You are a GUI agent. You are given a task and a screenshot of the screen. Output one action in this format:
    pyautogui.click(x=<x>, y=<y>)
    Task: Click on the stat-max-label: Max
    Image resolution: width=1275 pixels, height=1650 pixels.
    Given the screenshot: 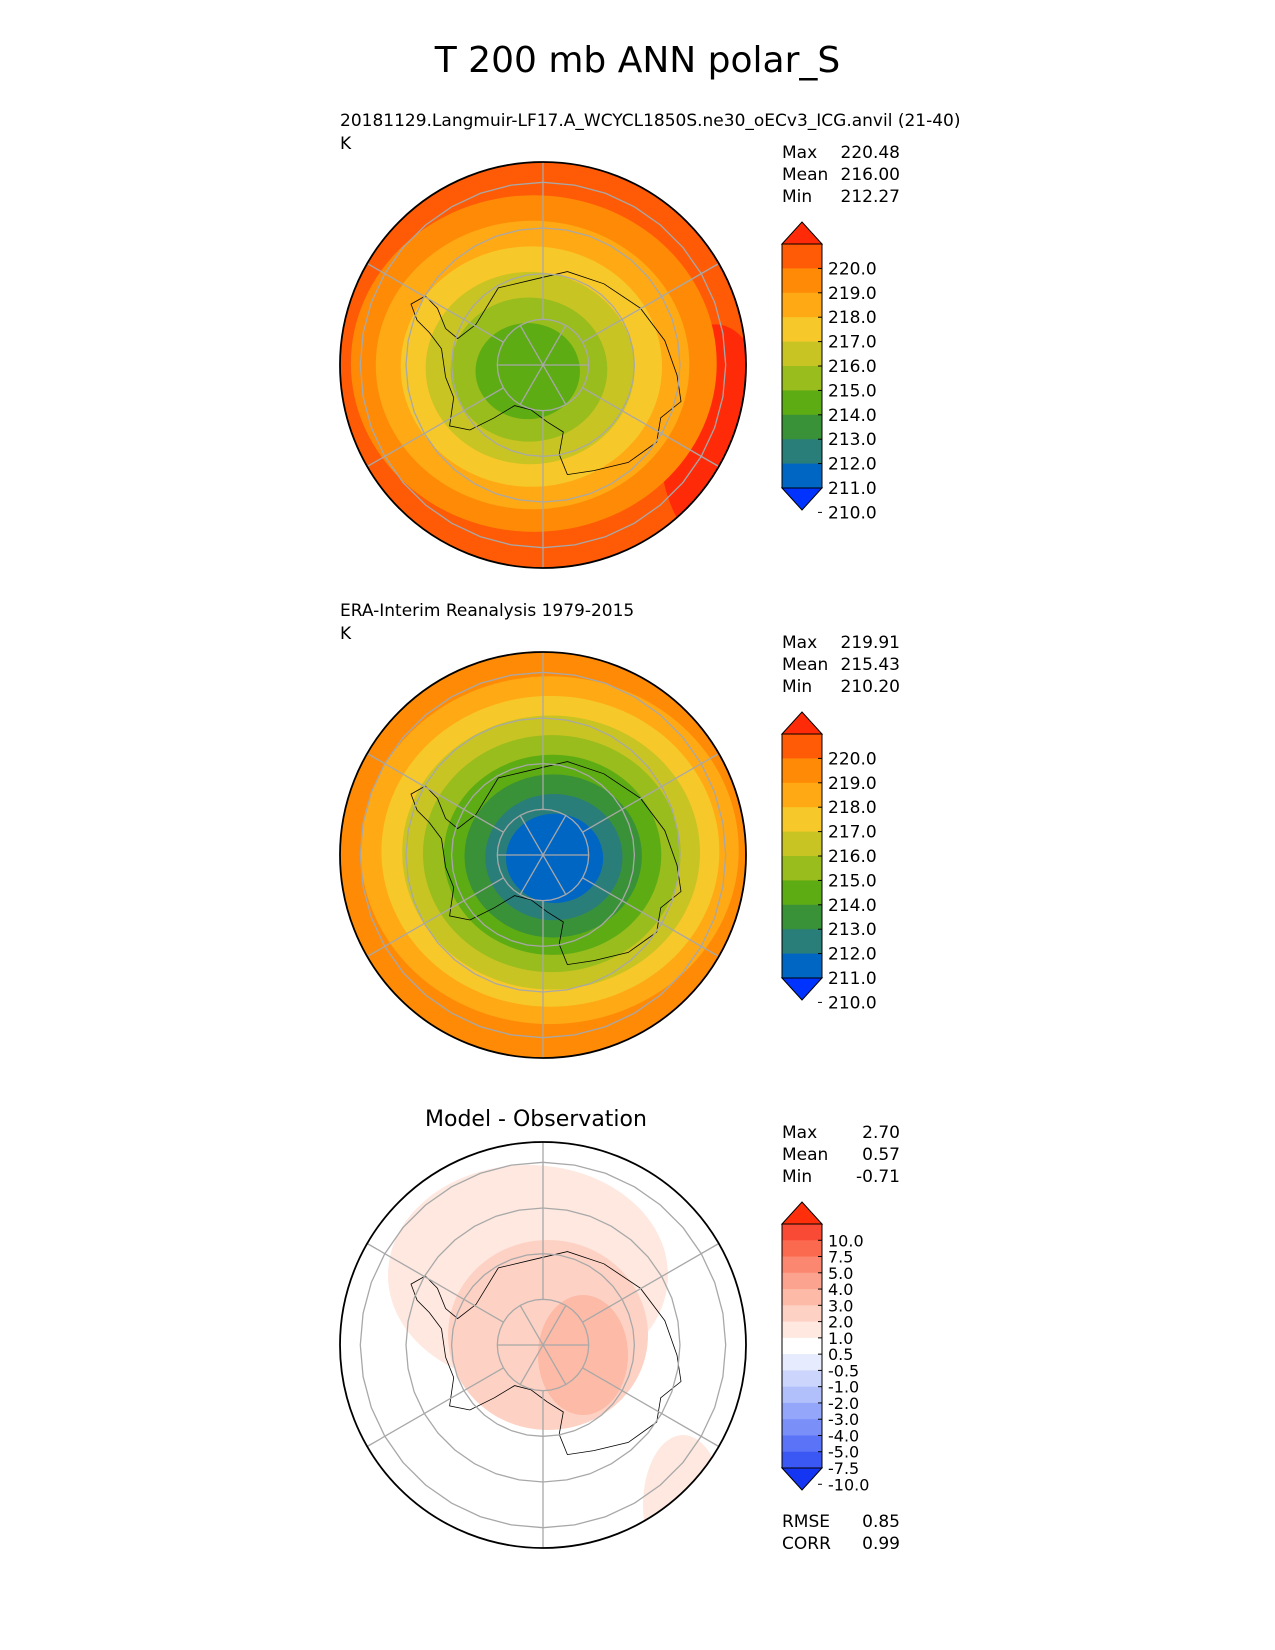 What is the action you would take?
    pyautogui.click(x=800, y=643)
    